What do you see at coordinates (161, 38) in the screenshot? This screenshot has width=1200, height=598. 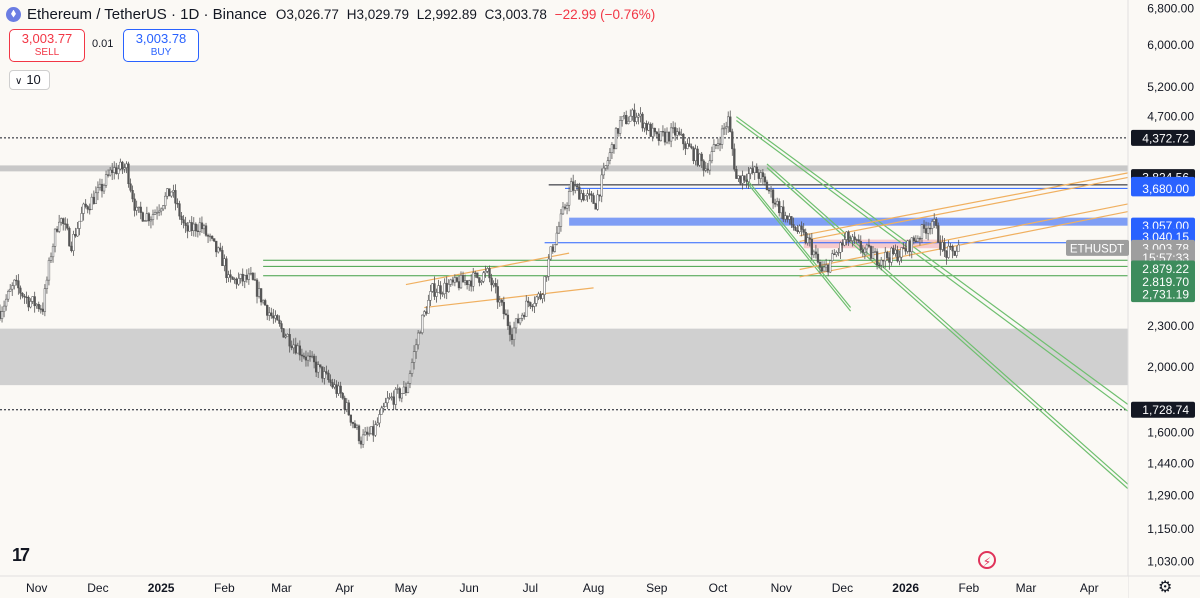 I see `buy-price: 3,003.78` at bounding box center [161, 38].